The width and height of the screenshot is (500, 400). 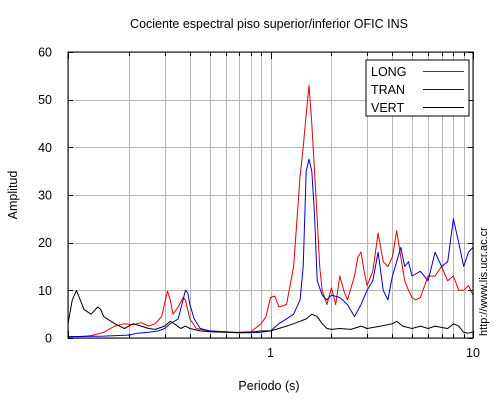 What do you see at coordinates (268, 386) in the screenshot?
I see `x-axis-label: Periodo (s)` at bounding box center [268, 386].